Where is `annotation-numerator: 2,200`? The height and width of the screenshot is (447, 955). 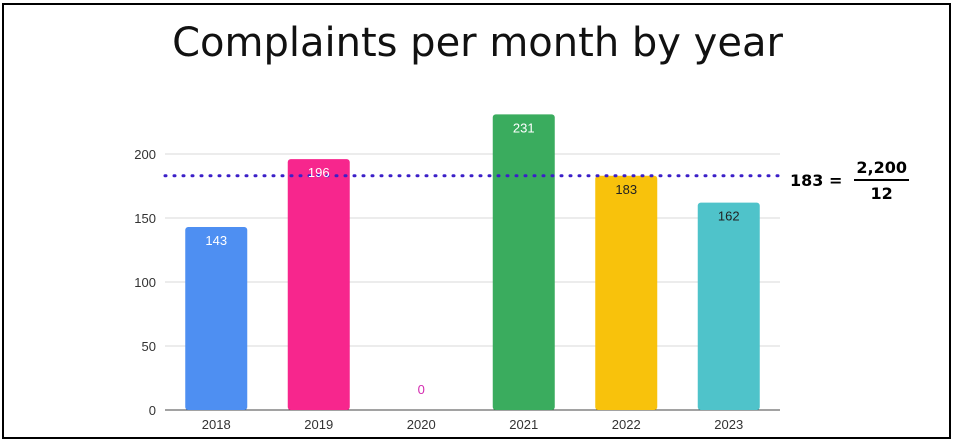 annotation-numerator: 2,200 is located at coordinates (881, 169).